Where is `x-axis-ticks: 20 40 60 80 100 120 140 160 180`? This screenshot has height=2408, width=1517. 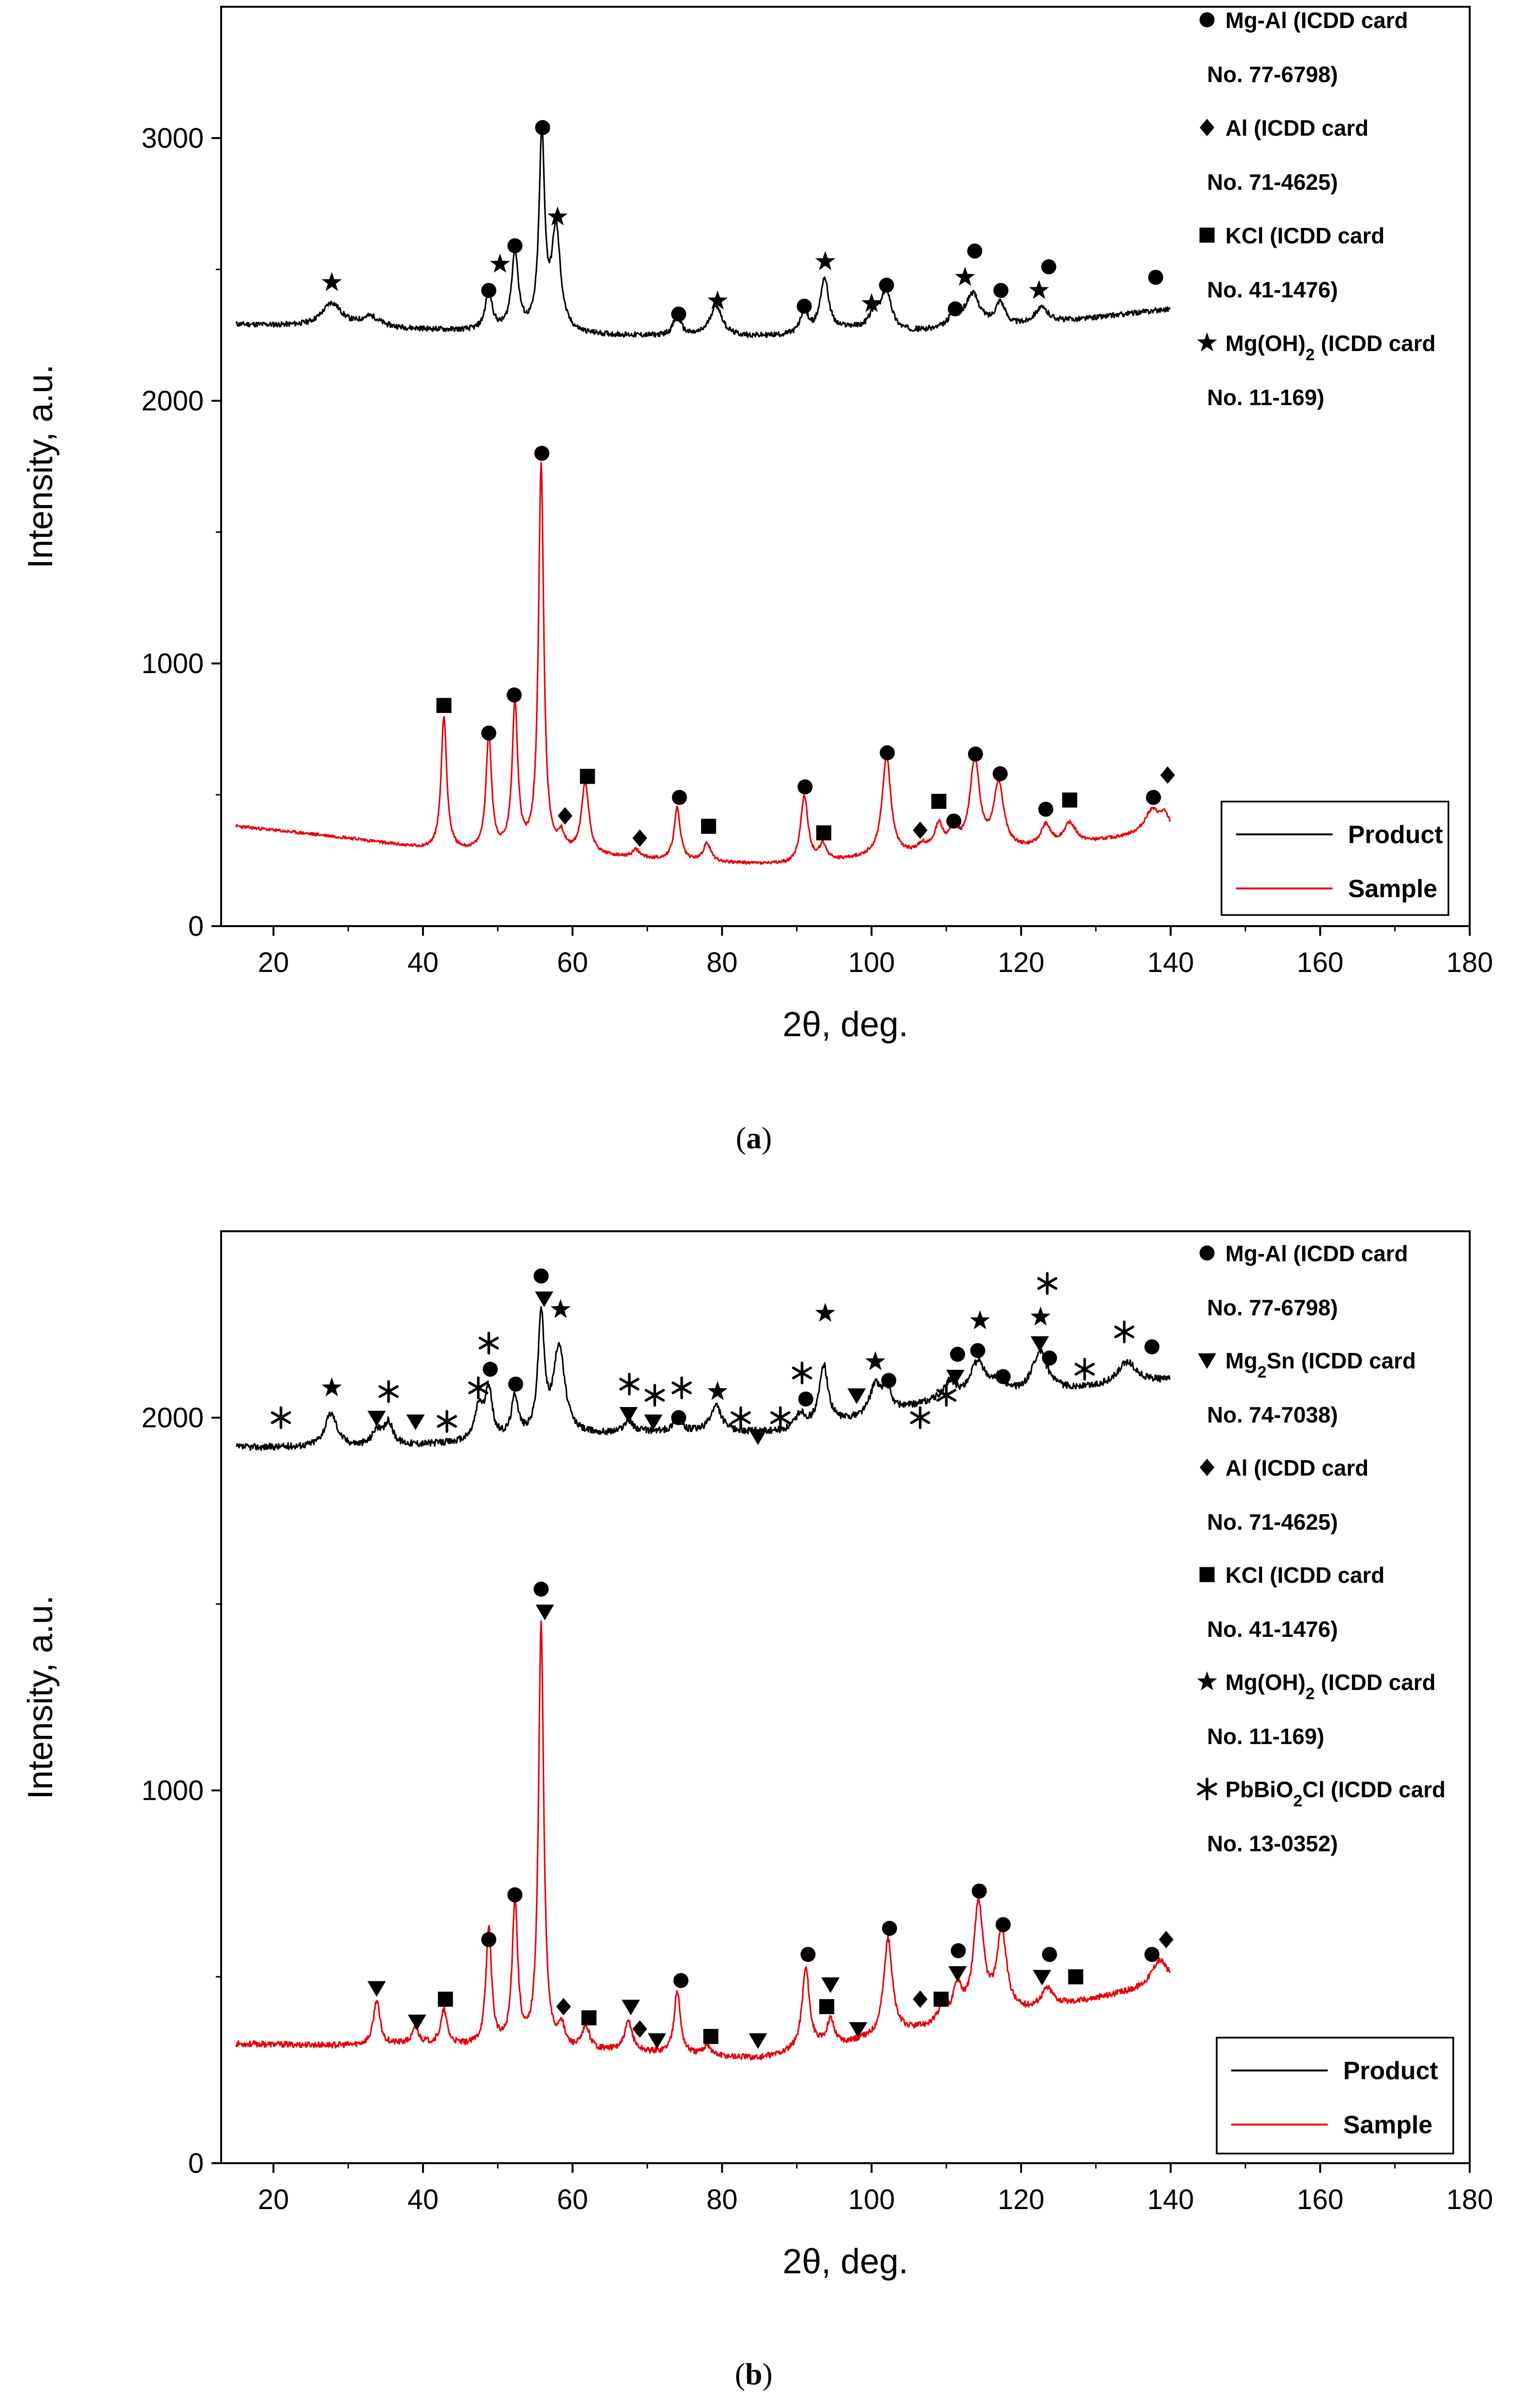
x-axis-ticks: 20 40 60 80 100 120 140 160 180 is located at coordinates (875, 2189).